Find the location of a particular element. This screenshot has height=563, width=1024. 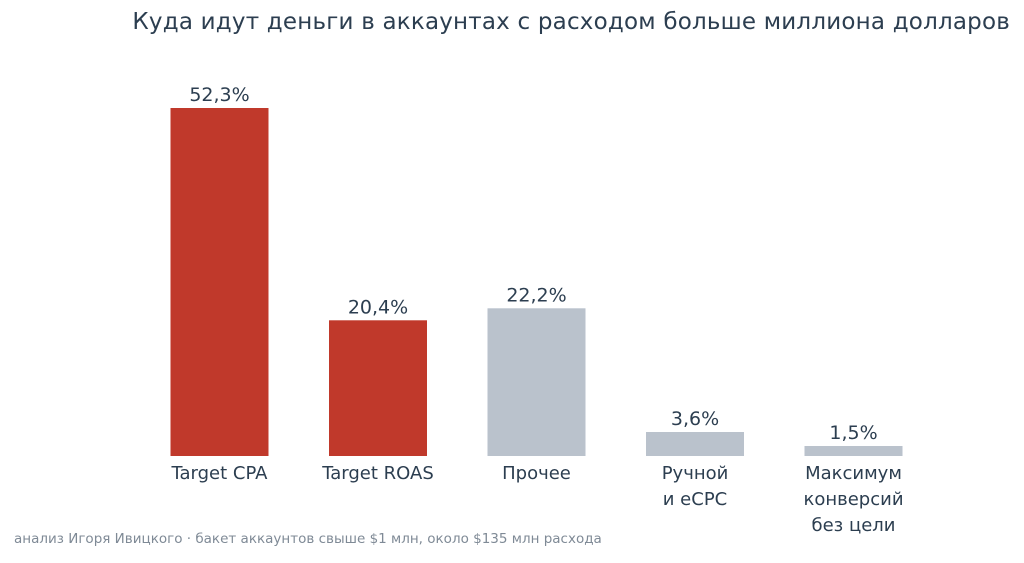

category-label-3: Ручной и eCPC is located at coordinates (695, 486).